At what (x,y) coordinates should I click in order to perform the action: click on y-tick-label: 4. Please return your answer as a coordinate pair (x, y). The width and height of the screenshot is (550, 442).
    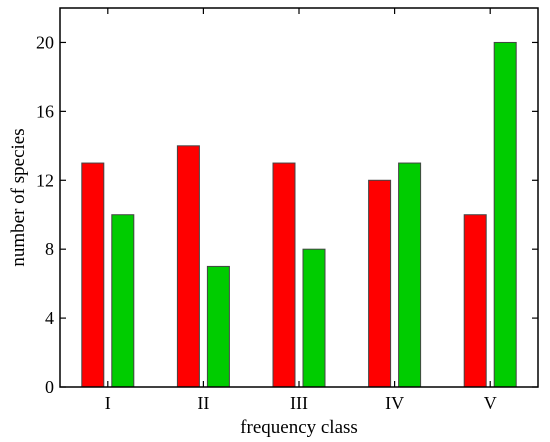
    Looking at the image, I should click on (49, 318).